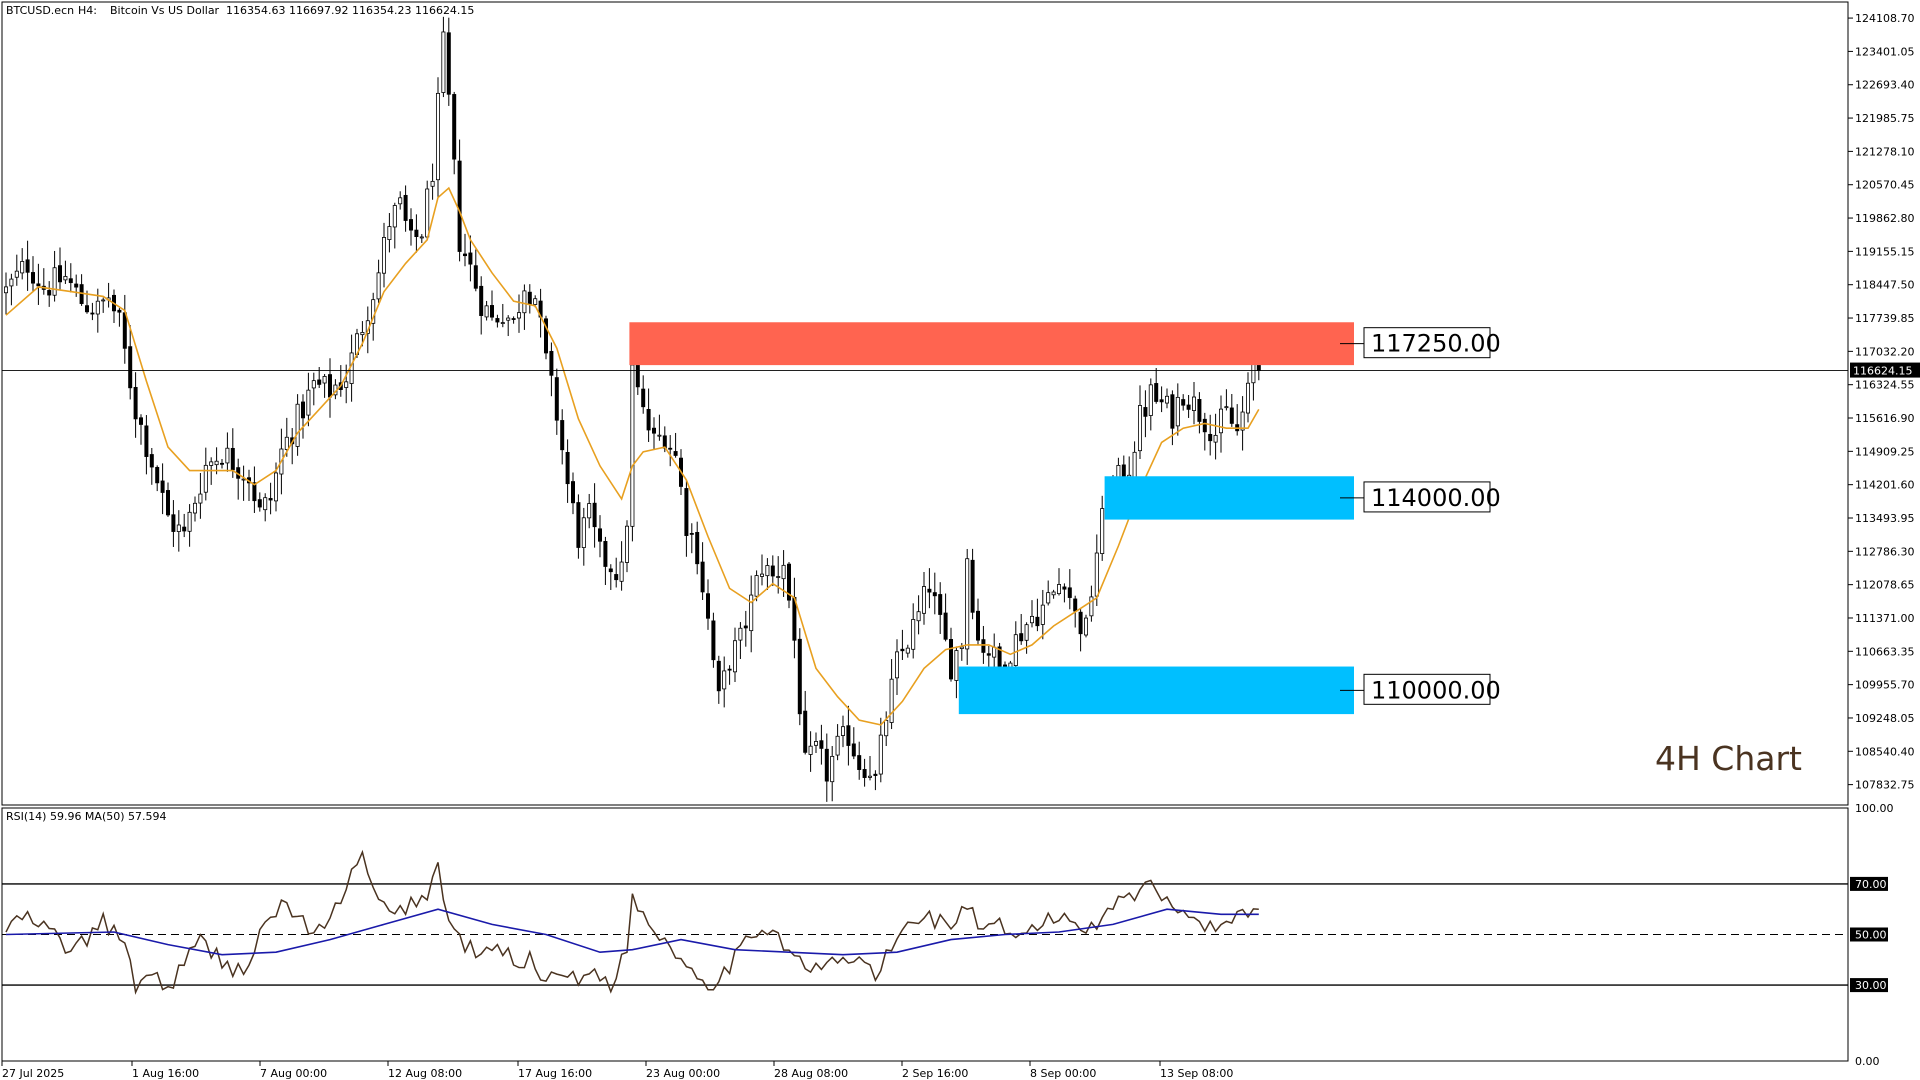 The height and width of the screenshot is (1080, 1920). I want to click on rsi-title: RSI(14) 59.96 MA(50) 57.594, so click(86, 816).